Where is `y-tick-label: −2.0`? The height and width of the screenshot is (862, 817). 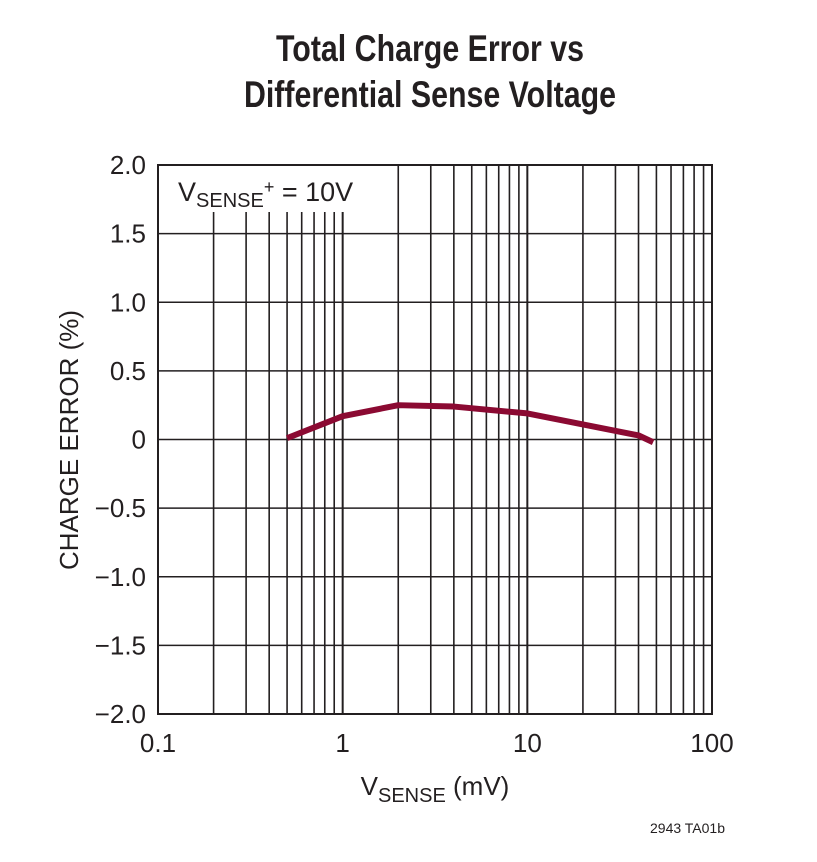 y-tick-label: −2.0 is located at coordinates (120, 714).